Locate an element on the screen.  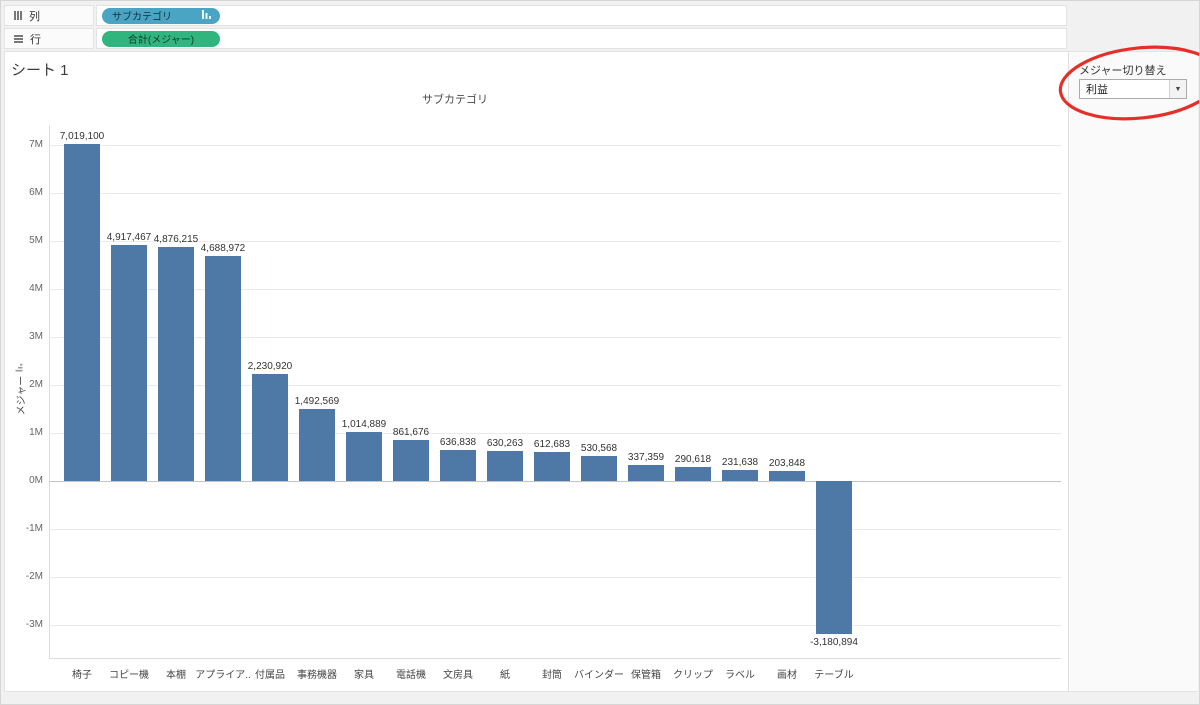
y-tick-label: 1M is located at coordinates (36, 432).